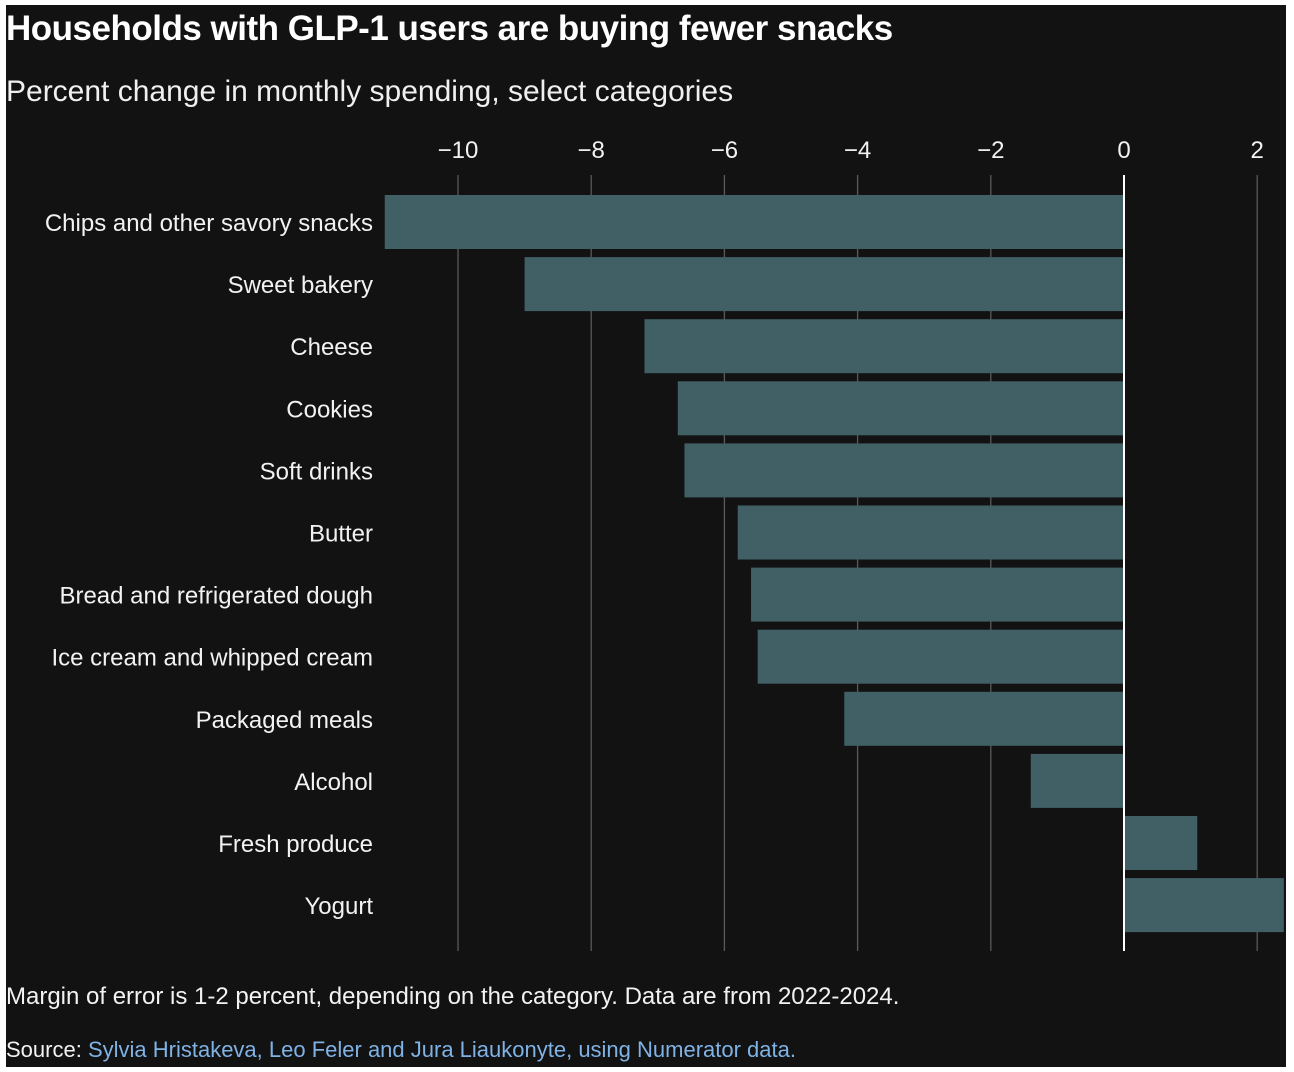 The width and height of the screenshot is (1294, 1072). I want to click on x-tick-label: 2, so click(1257, 150).